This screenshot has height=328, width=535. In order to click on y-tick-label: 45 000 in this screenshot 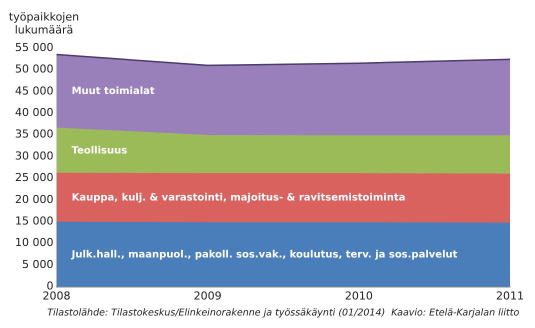, I will do `click(34, 91)`.